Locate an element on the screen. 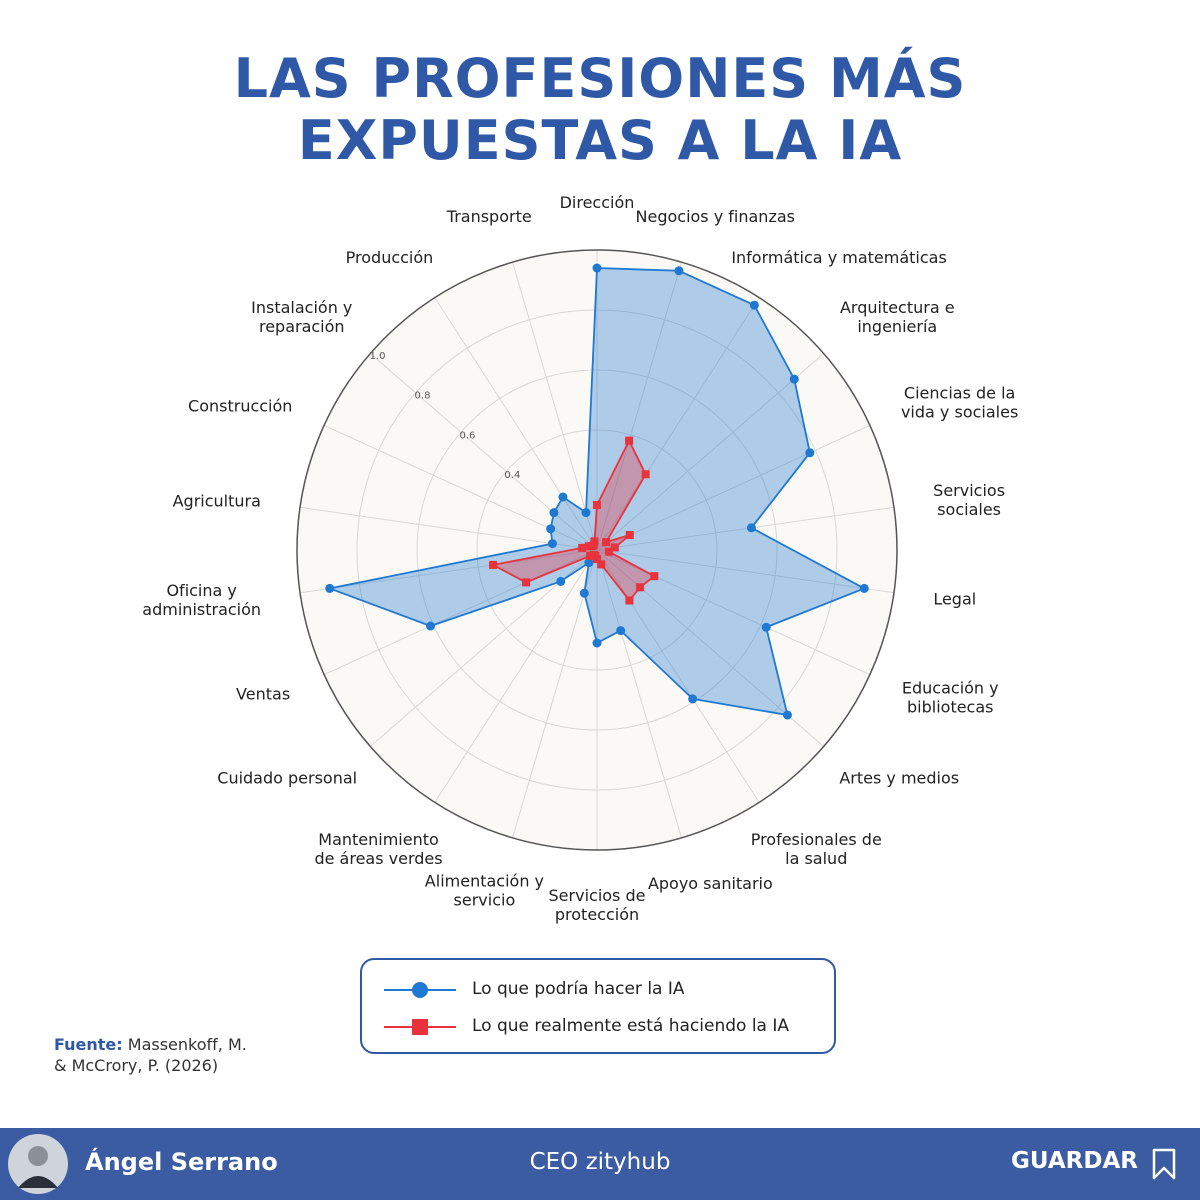 The width and height of the screenshot is (1200, 1200). category-label: Construcción is located at coordinates (240, 406).